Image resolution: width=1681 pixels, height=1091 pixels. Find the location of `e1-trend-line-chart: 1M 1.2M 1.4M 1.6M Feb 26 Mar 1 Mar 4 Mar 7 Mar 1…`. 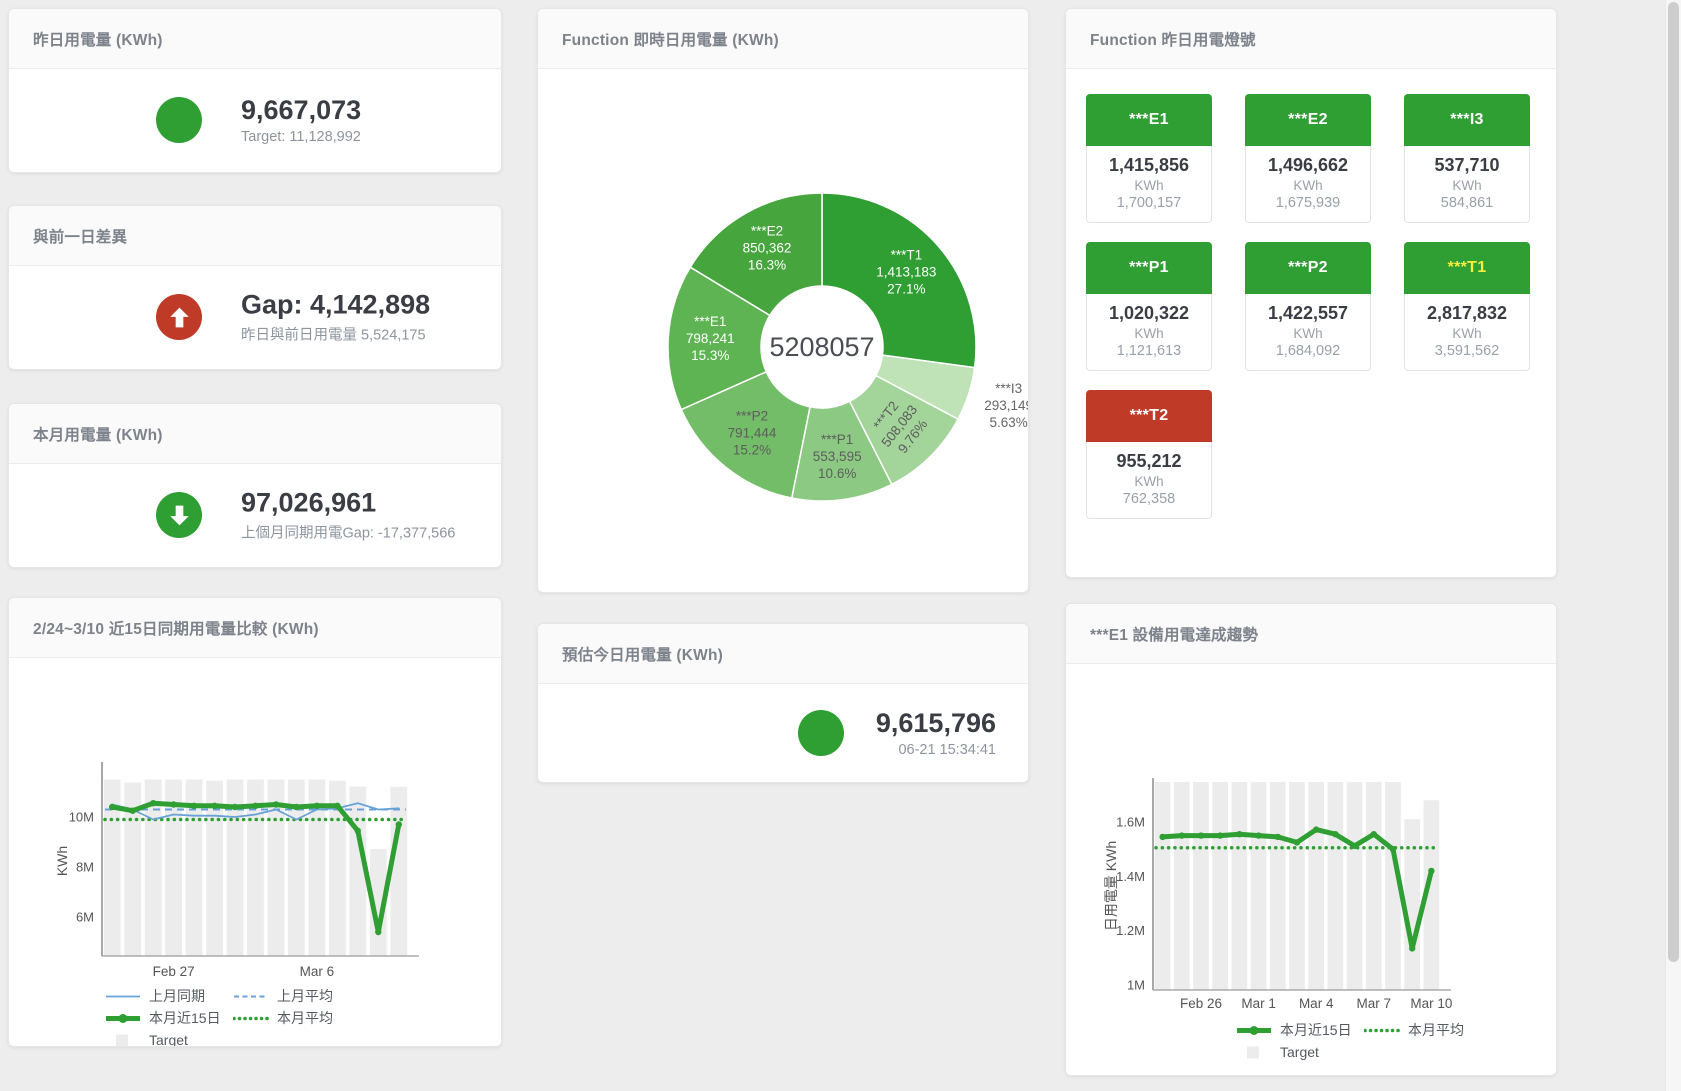

e1-trend-line-chart: 1M 1.2M 1.4M 1.6M Feb 26 Mar 1 Mar 4 Mar 7 Mar 1… is located at coordinates (1277, 894).